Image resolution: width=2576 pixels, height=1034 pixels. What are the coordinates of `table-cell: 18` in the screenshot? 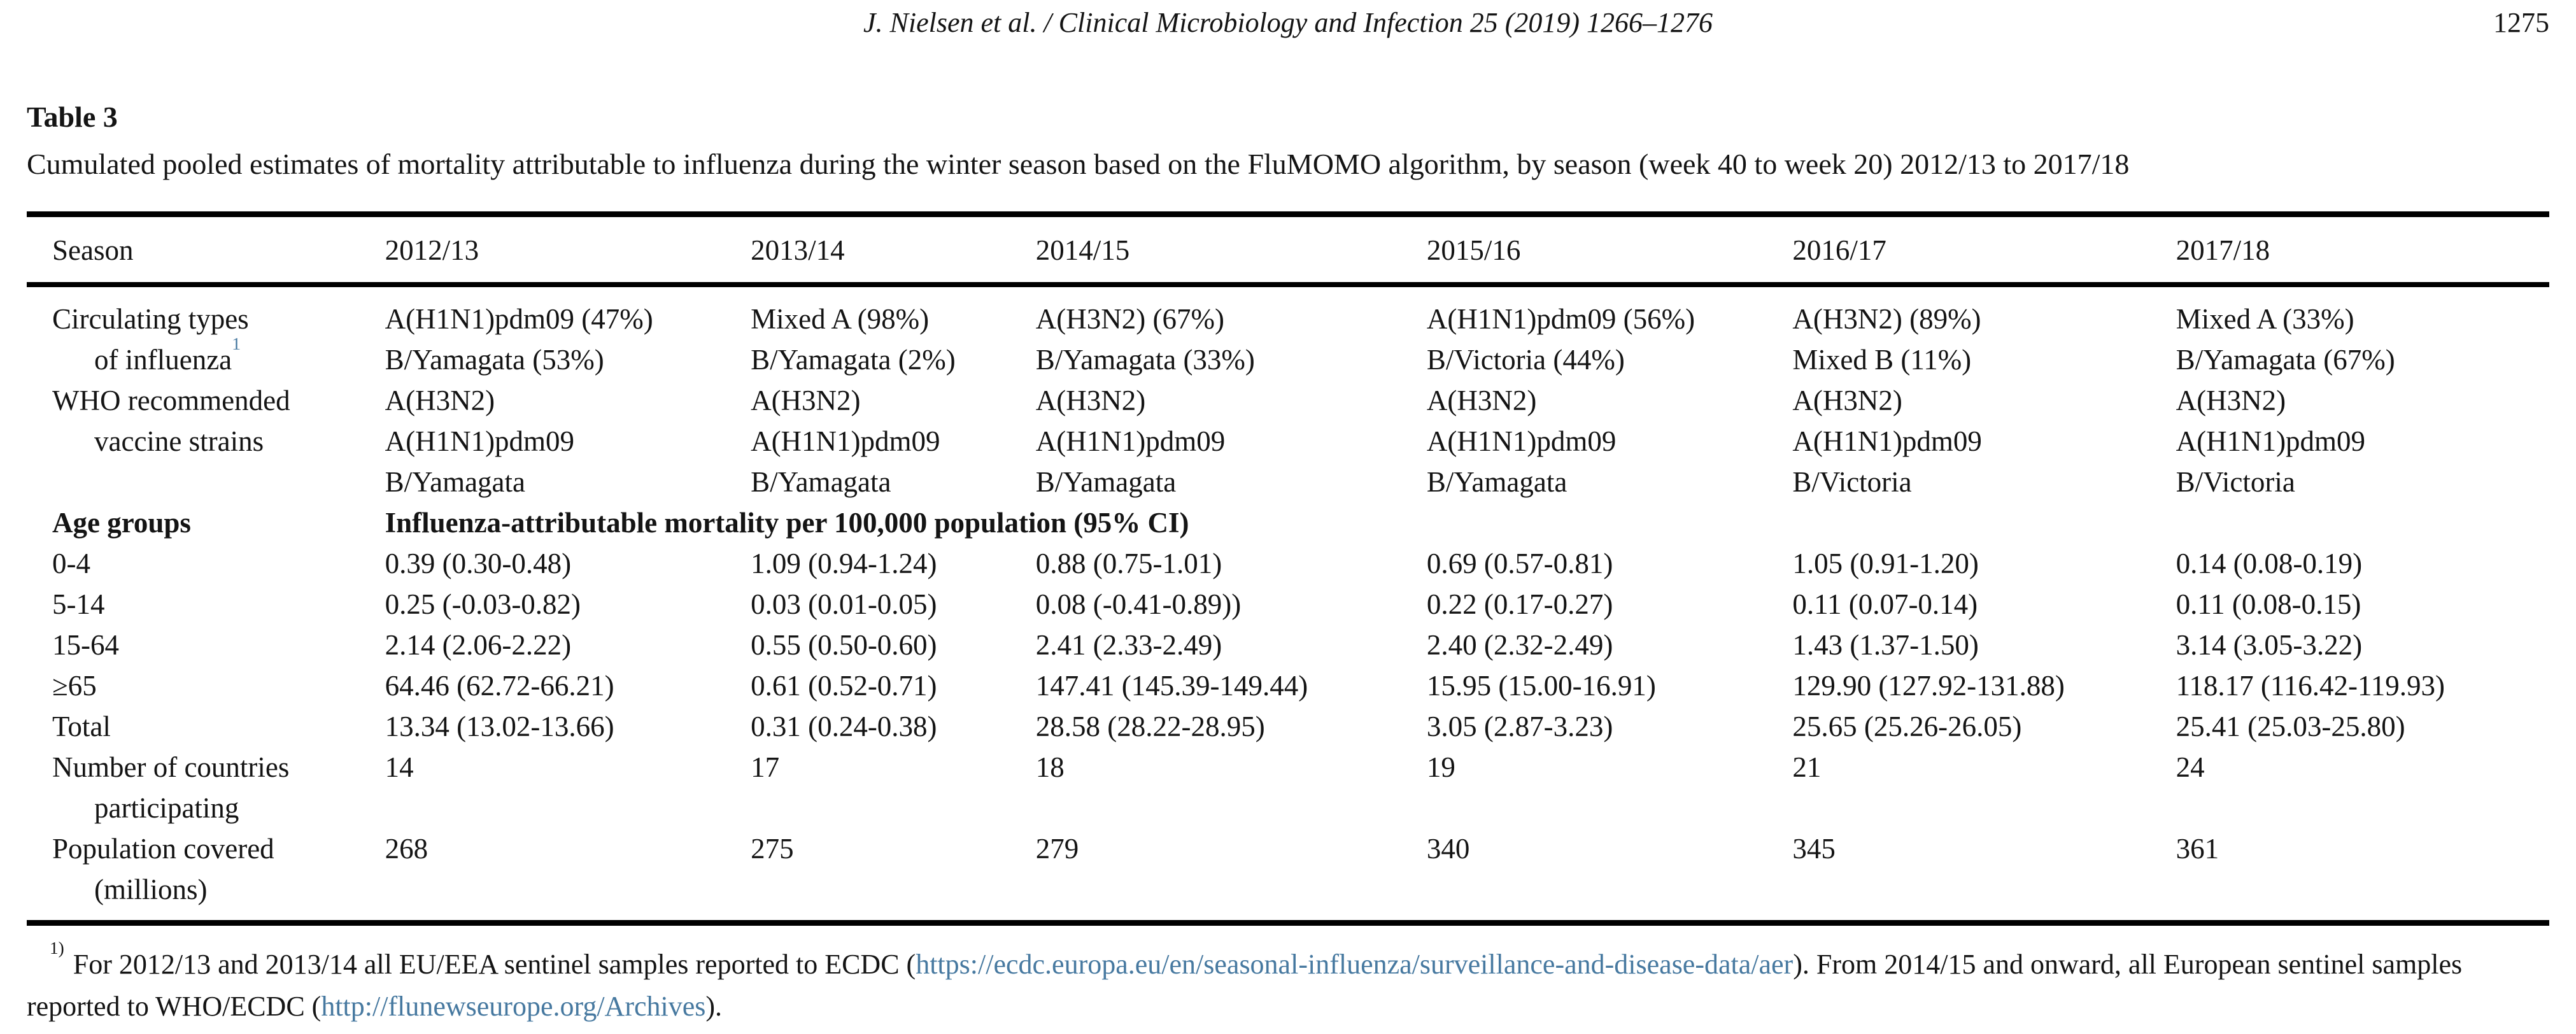 It's located at (1050, 767).